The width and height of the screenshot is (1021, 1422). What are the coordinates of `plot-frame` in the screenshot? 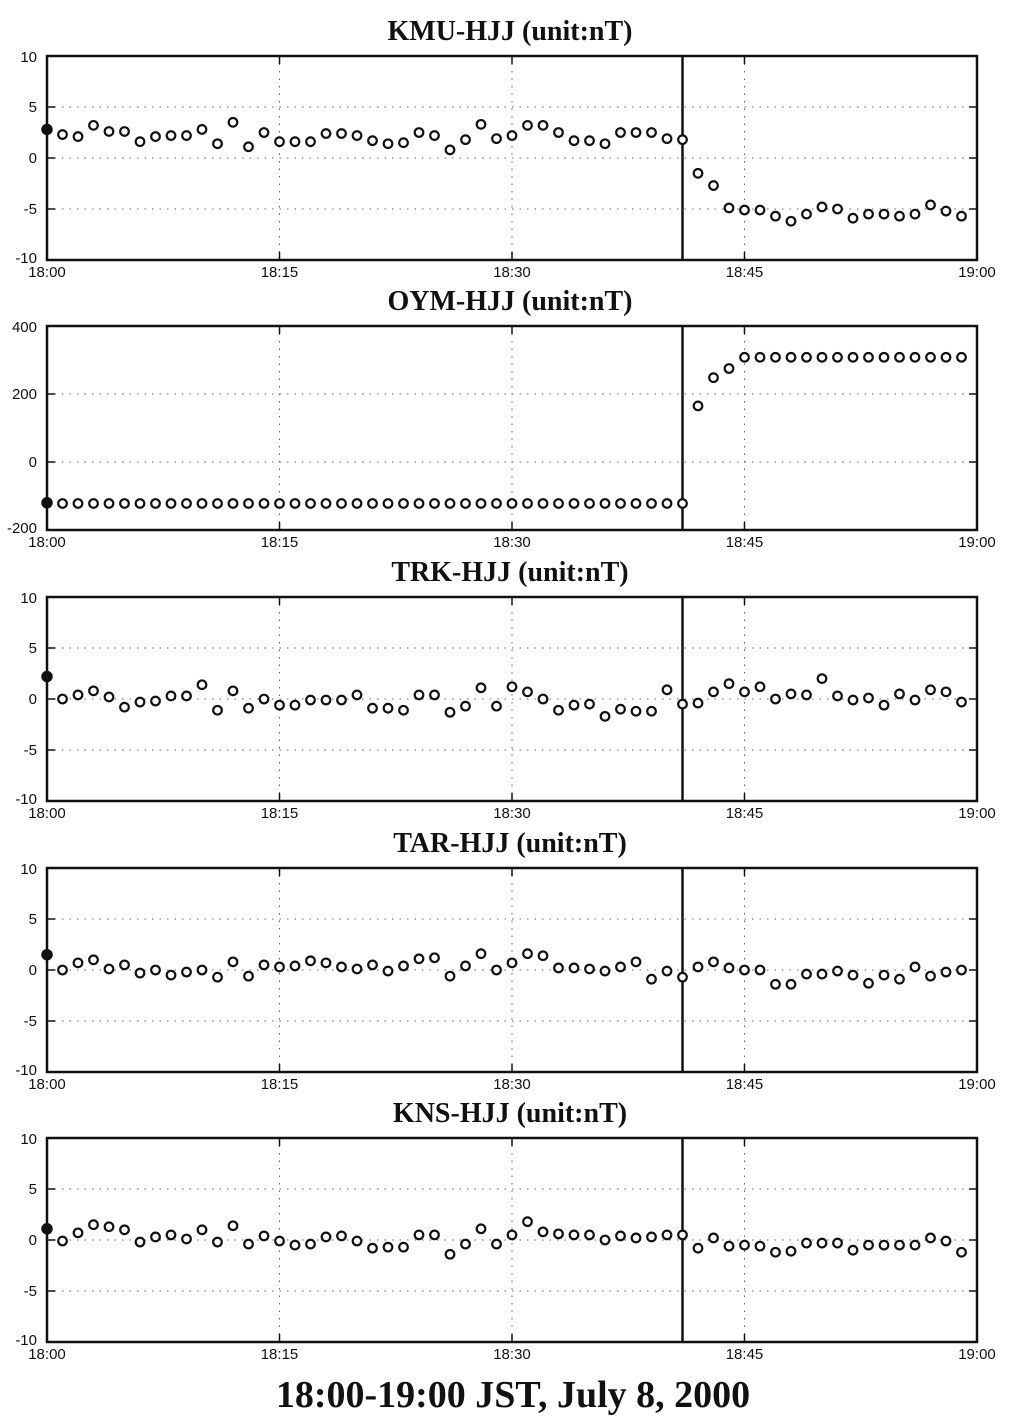 It's located at (512, 970).